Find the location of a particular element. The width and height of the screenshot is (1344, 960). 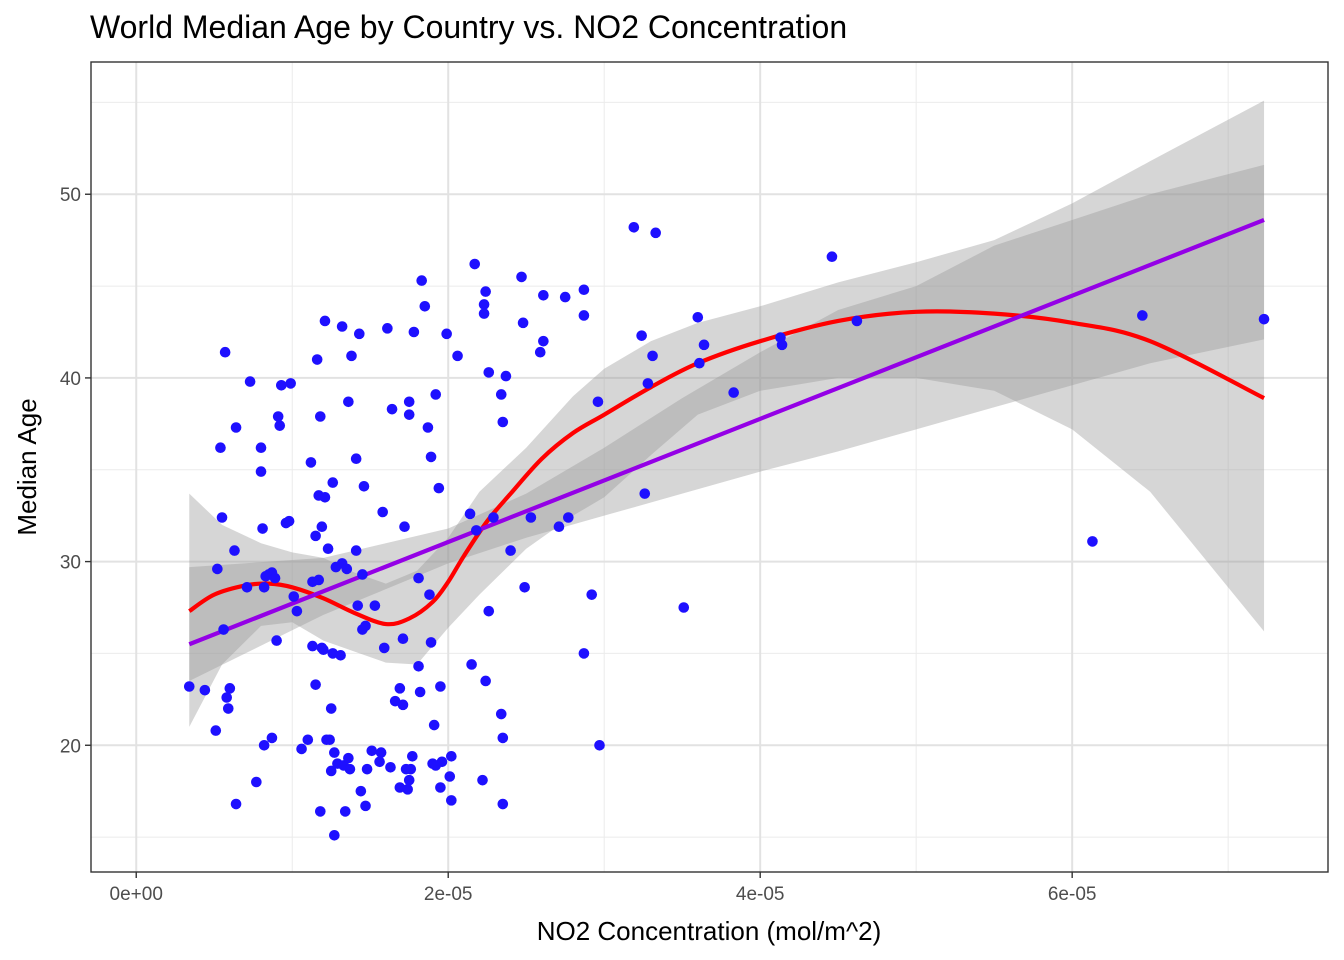

y-tick-label: 50 is located at coordinates (70, 195).